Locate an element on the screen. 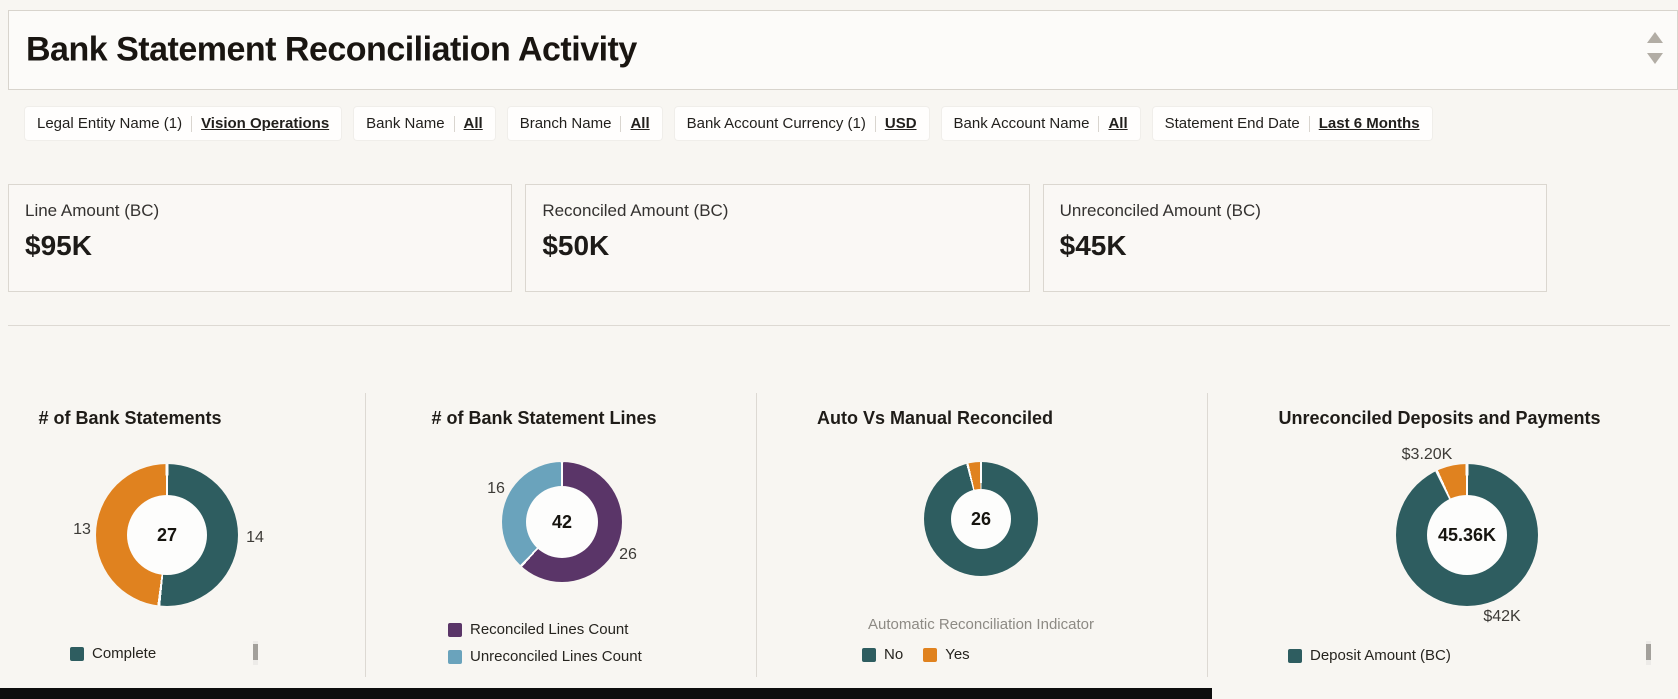  legend-label: No is located at coordinates (894, 654).